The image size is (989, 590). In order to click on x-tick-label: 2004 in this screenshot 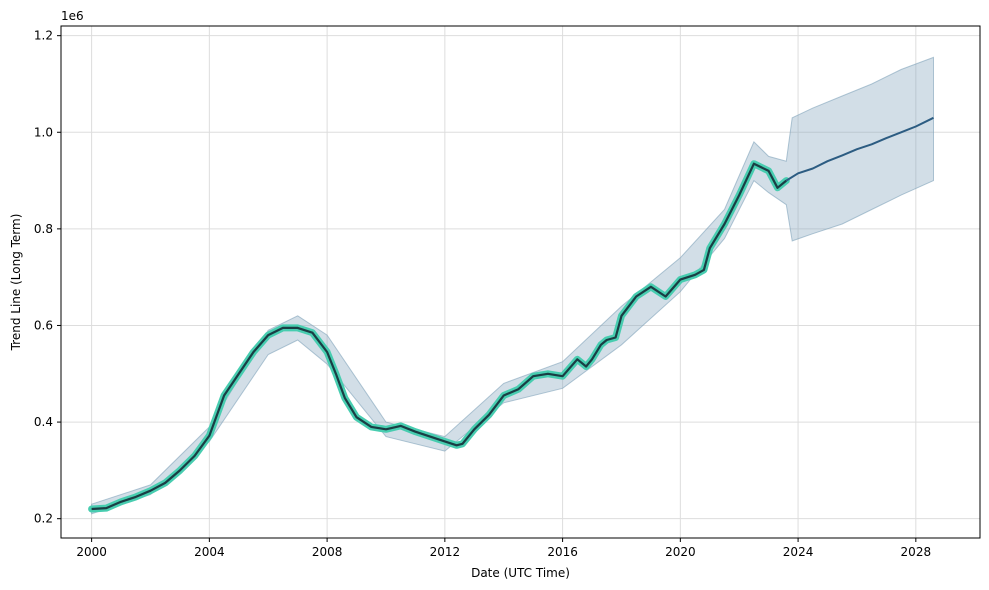, I will do `click(209, 552)`.